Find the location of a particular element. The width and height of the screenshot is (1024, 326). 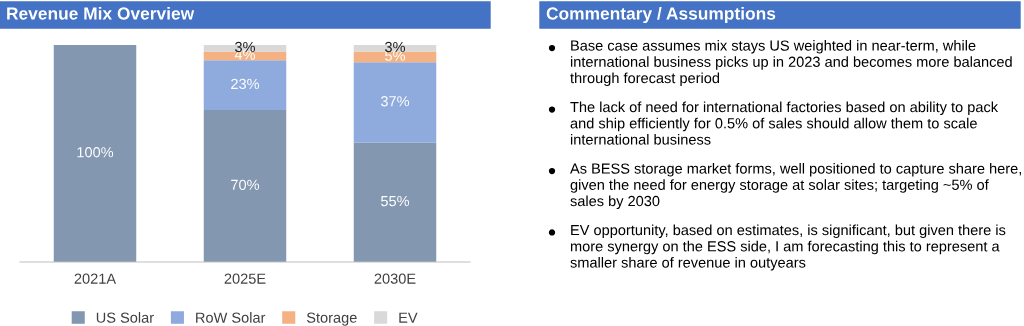

data-label: 100% is located at coordinates (95, 152).